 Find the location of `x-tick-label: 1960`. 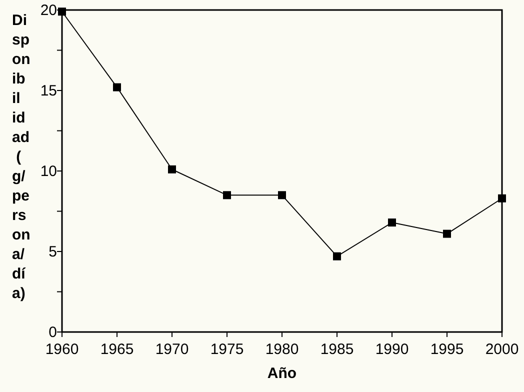

x-tick-label: 1960 is located at coordinates (62, 349).